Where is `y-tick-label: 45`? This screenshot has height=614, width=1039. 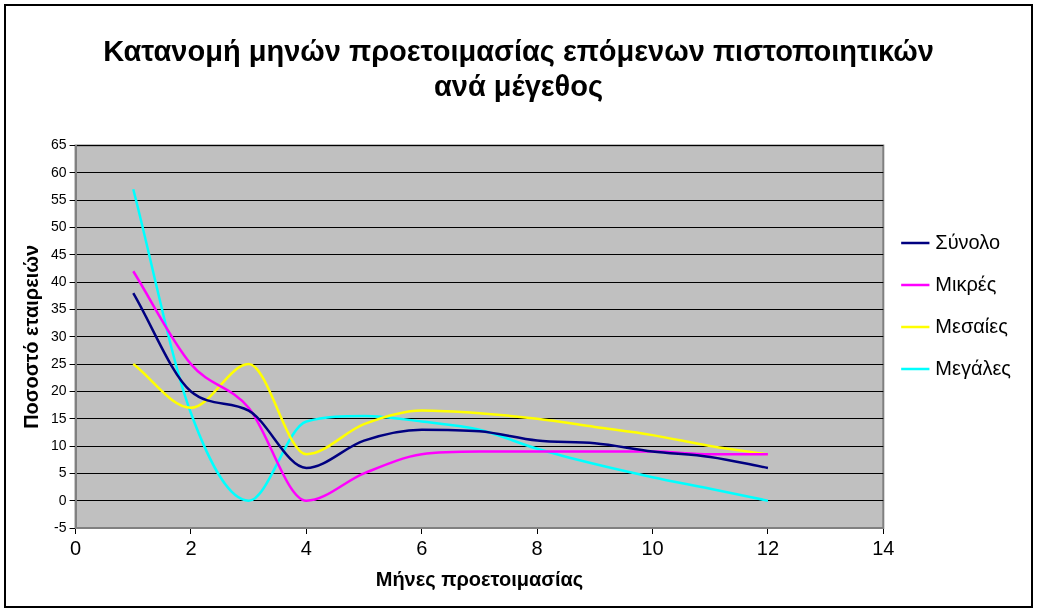 y-tick-label: 45 is located at coordinates (58, 253).